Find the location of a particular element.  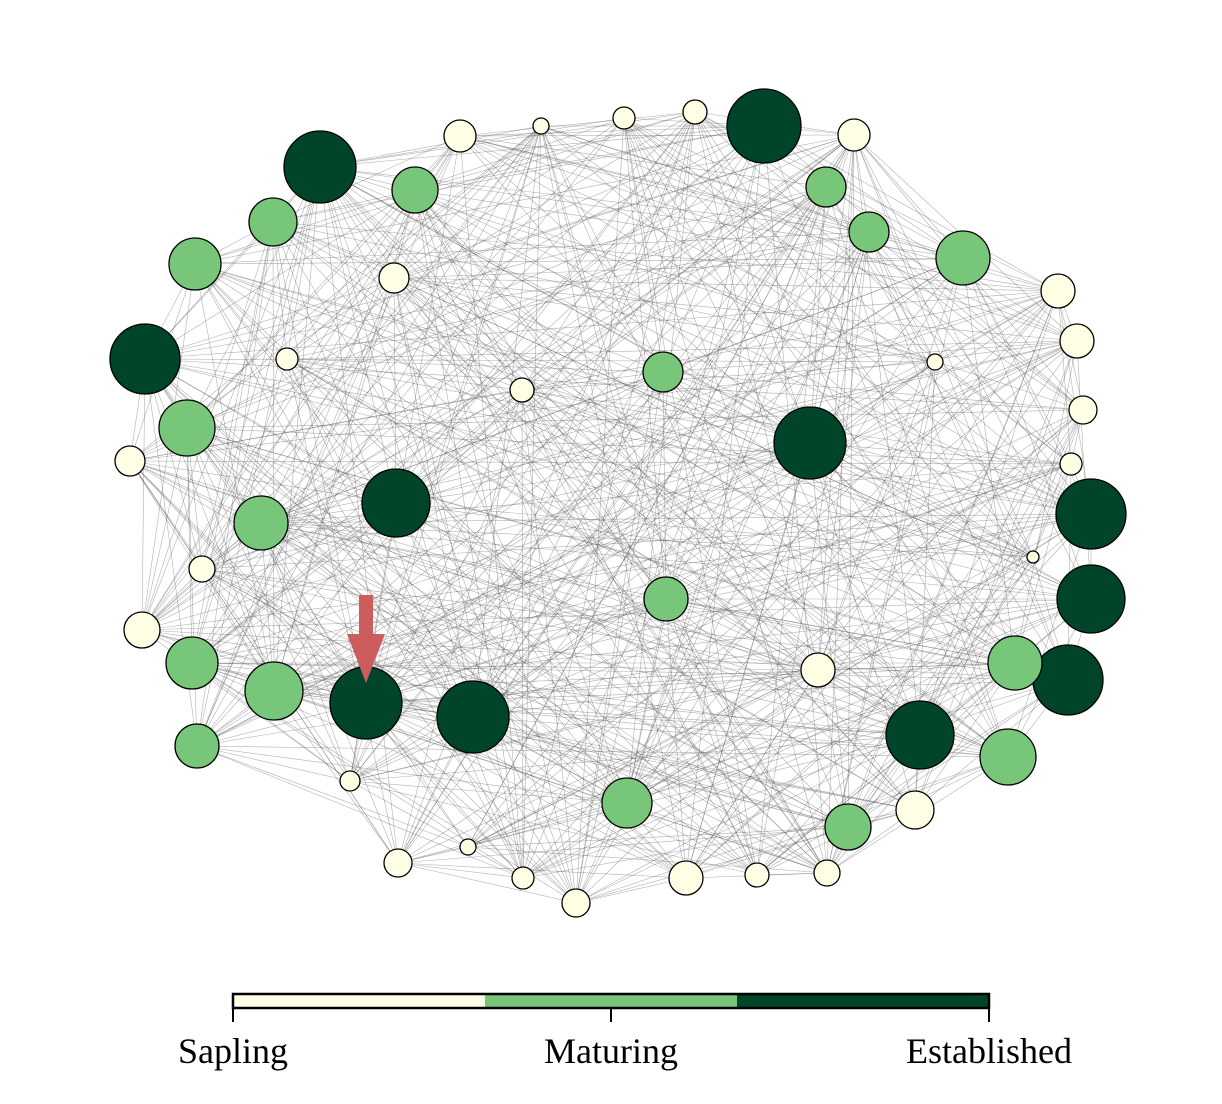

colorbar: Sapling Maturing Established is located at coordinates (625, 1031).